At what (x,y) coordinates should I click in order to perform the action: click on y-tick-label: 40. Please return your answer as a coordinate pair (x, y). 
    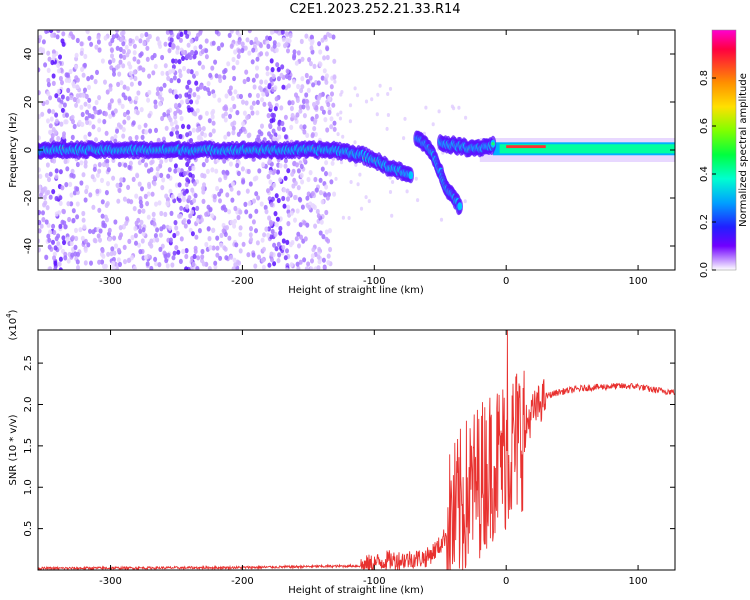
    Looking at the image, I should click on (28, 54).